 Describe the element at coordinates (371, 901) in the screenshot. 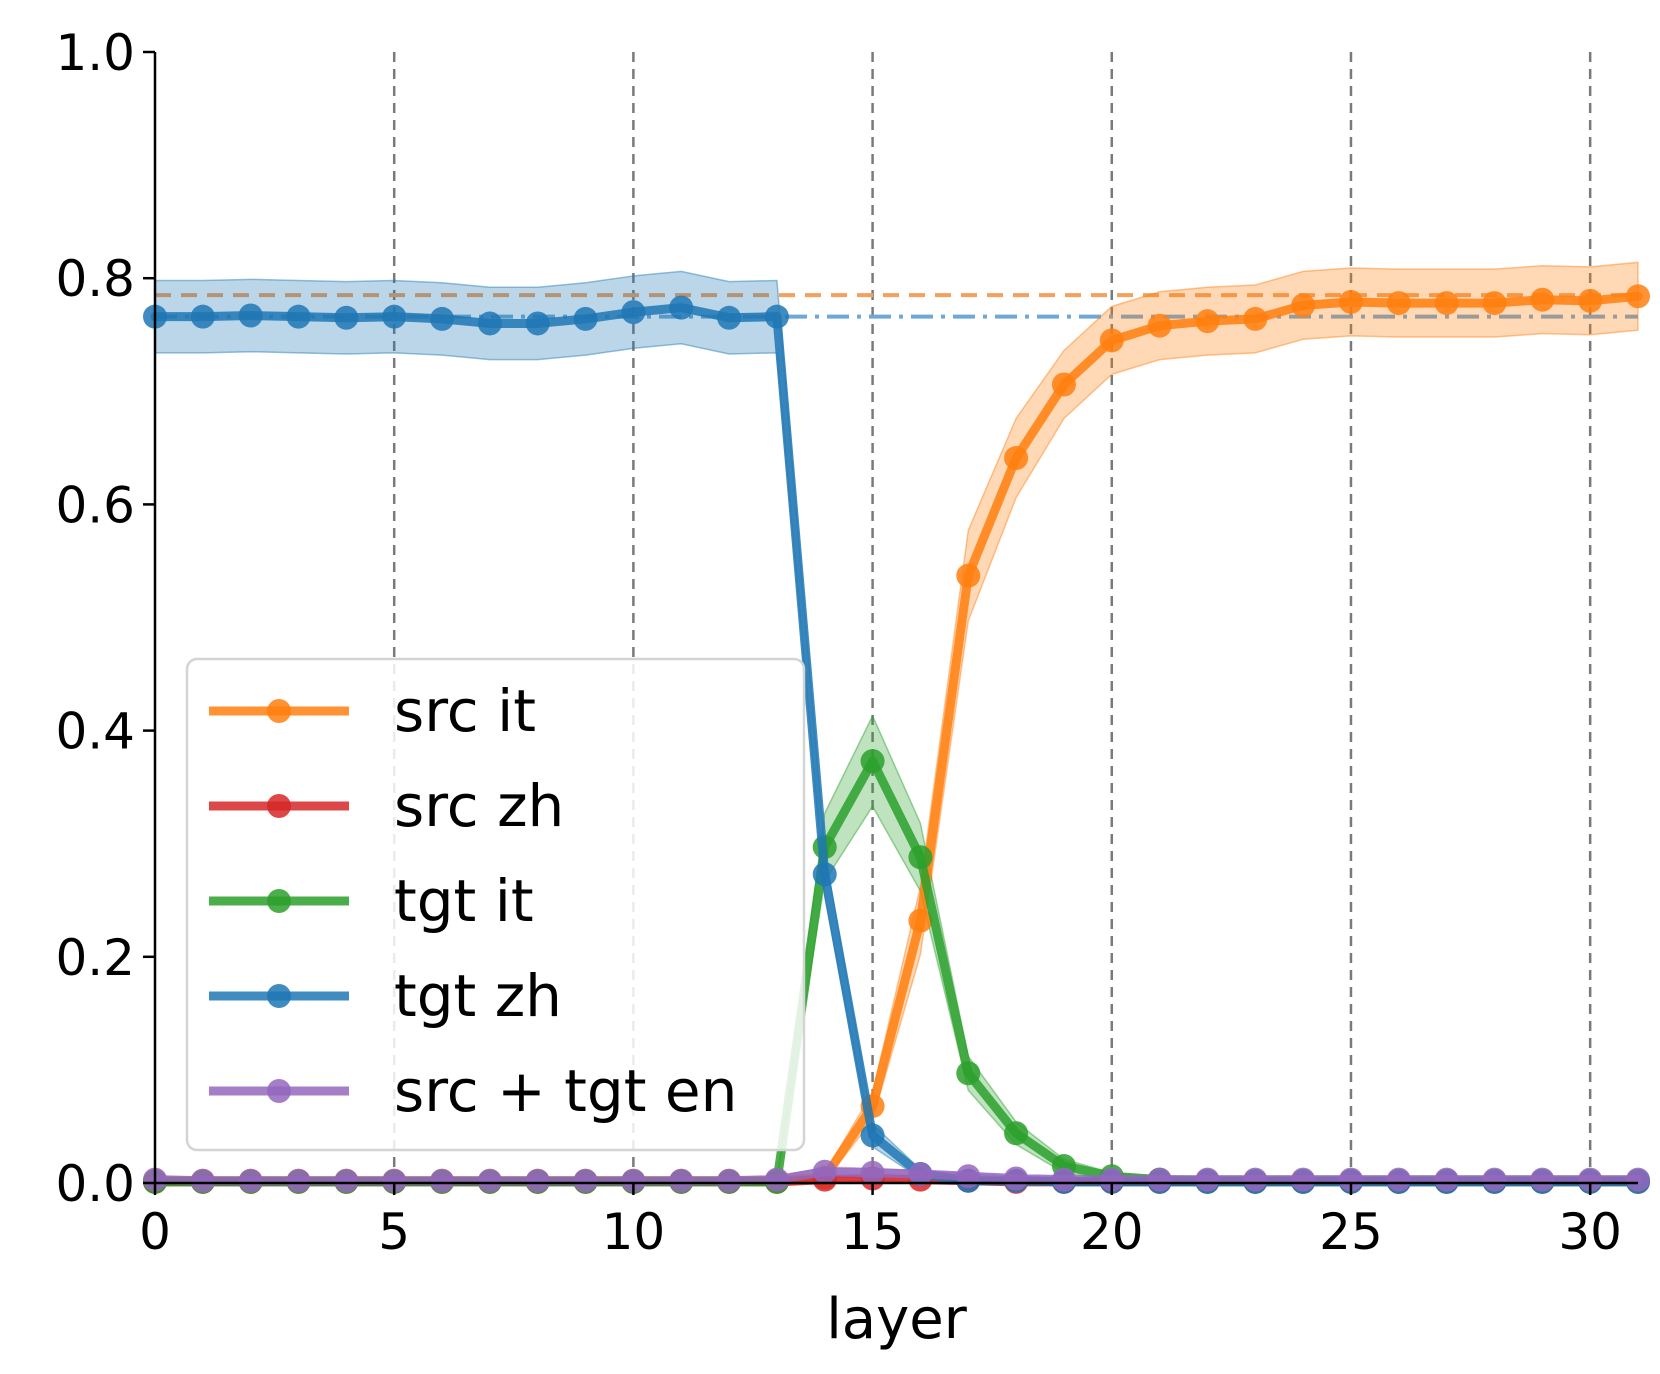

I see `legend-item-tgt-it: tgt it` at that location.